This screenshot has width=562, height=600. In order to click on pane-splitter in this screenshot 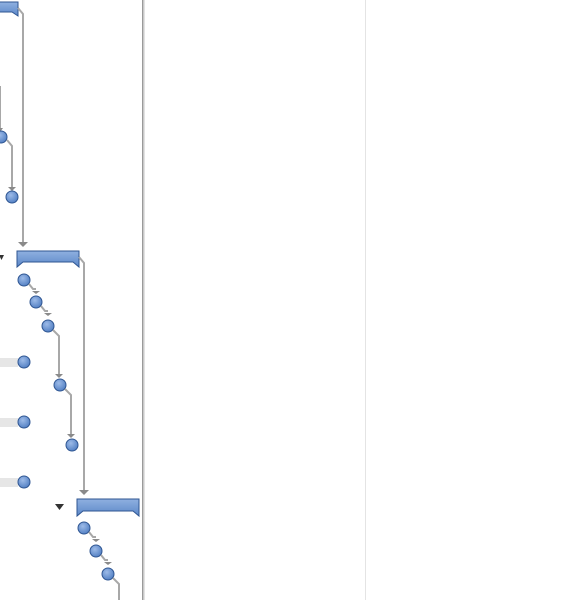, I will do `click(143, 300)`.